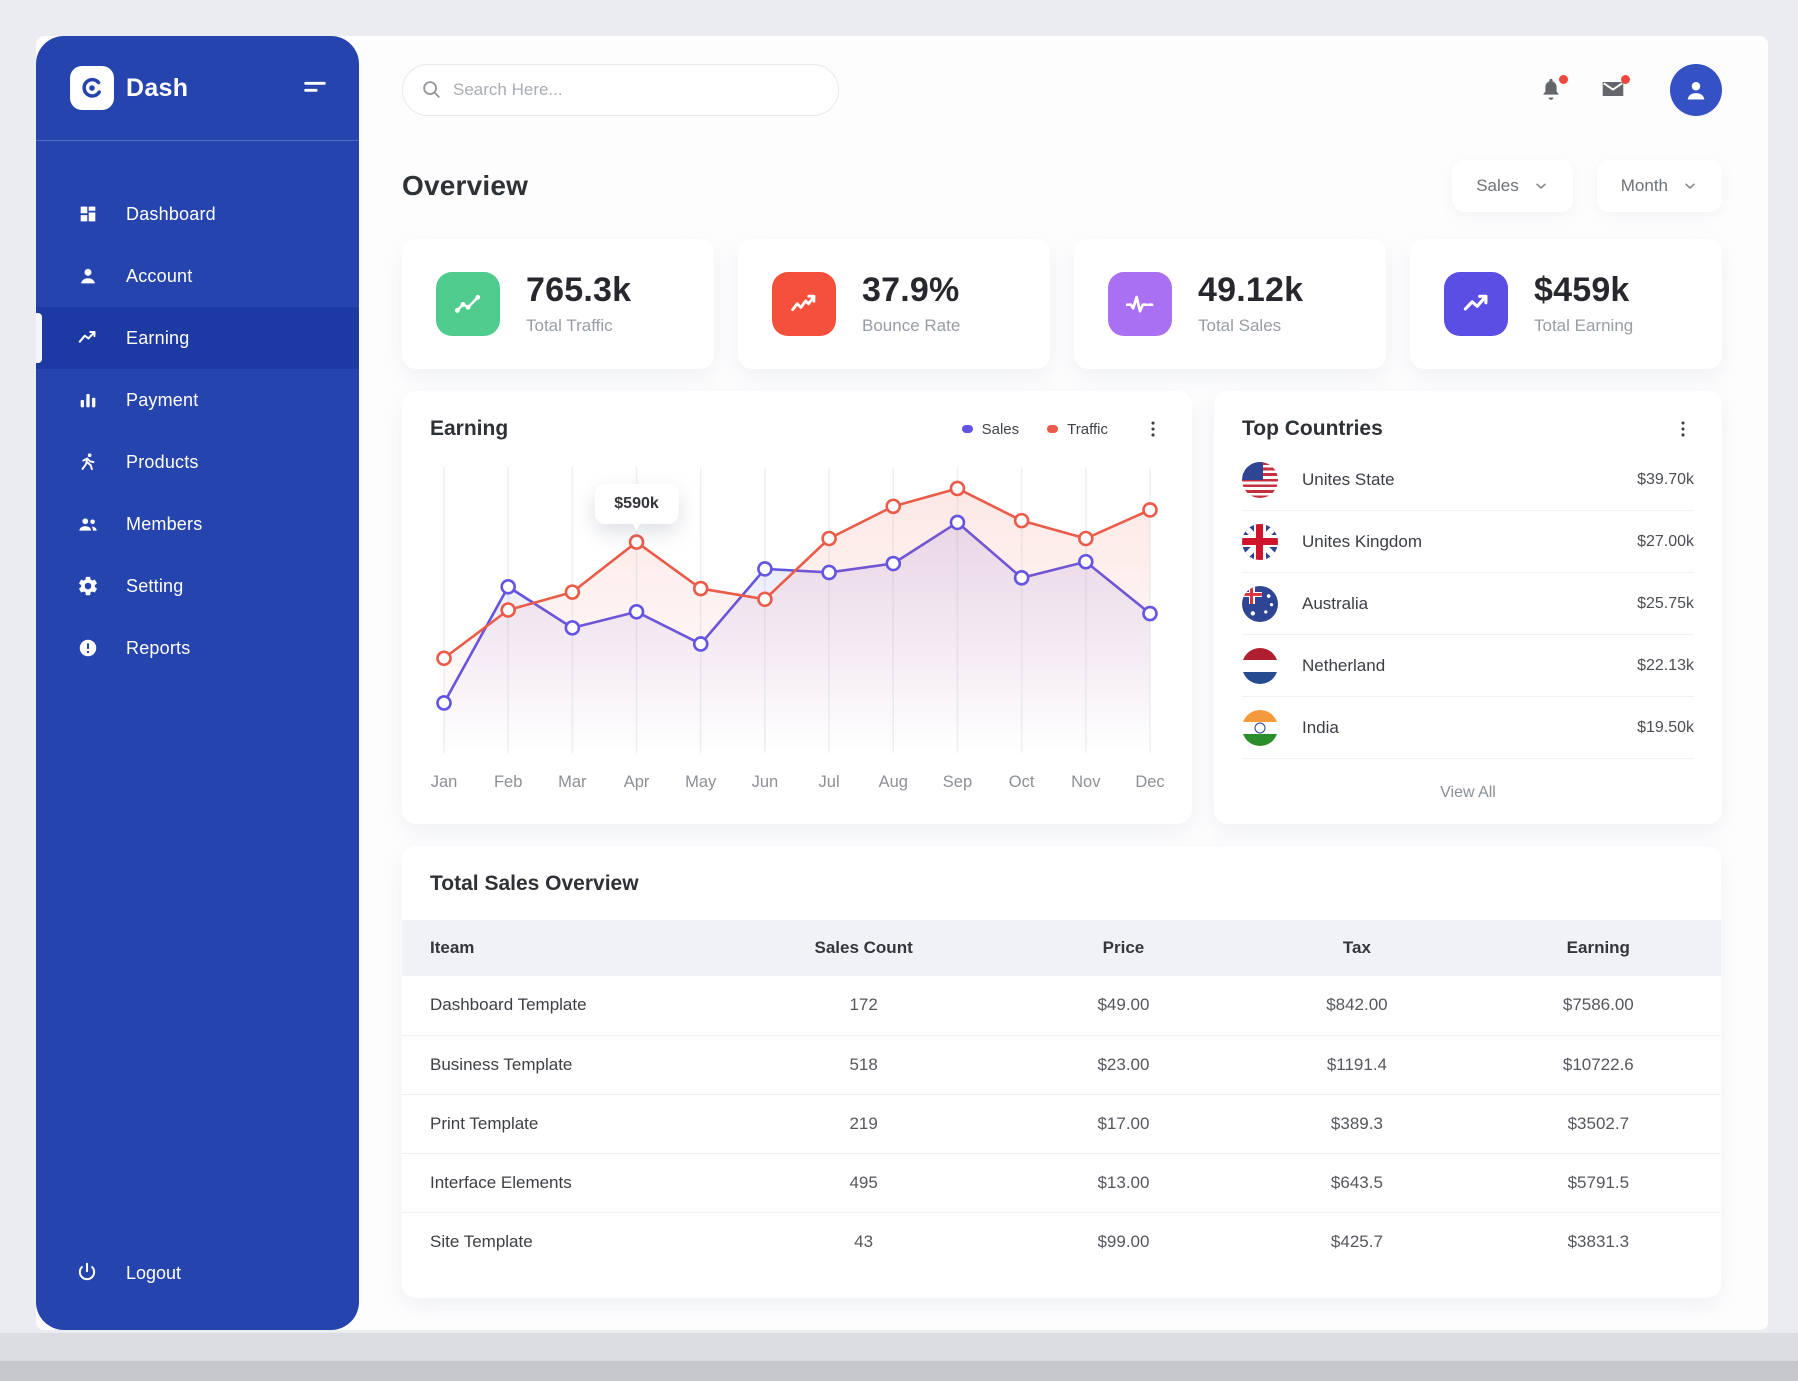 Image resolution: width=1798 pixels, height=1381 pixels. What do you see at coordinates (197, 1273) in the screenshot?
I see `sidebar-item-logout: Logout` at bounding box center [197, 1273].